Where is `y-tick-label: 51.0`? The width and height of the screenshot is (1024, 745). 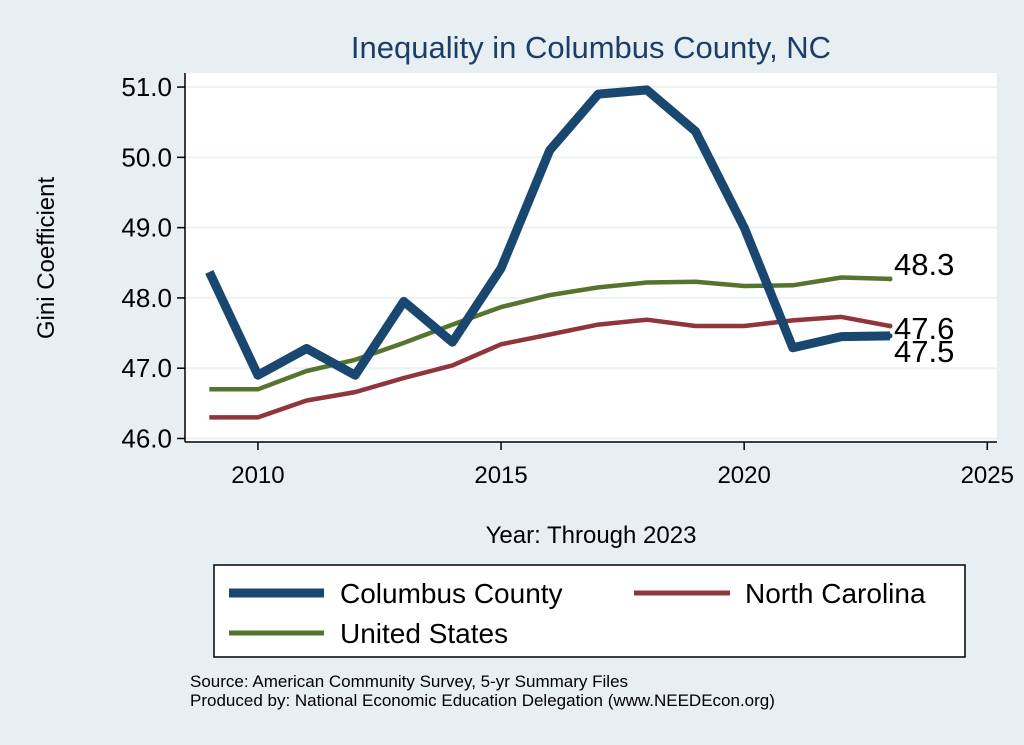 y-tick-label: 51.0 is located at coordinates (146, 87).